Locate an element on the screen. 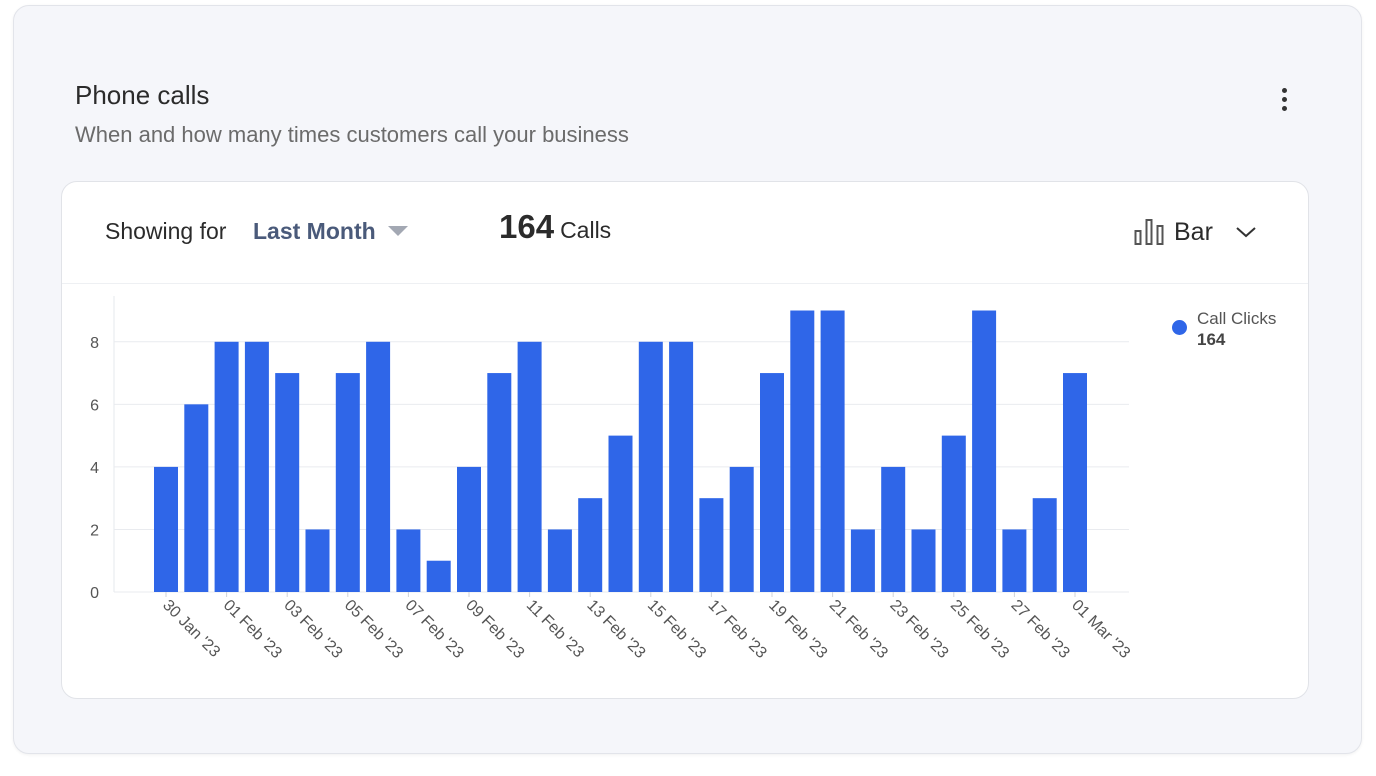 This screenshot has height=776, width=1376. x-tick-label: 09 Feb '23 is located at coordinates (494, 629).